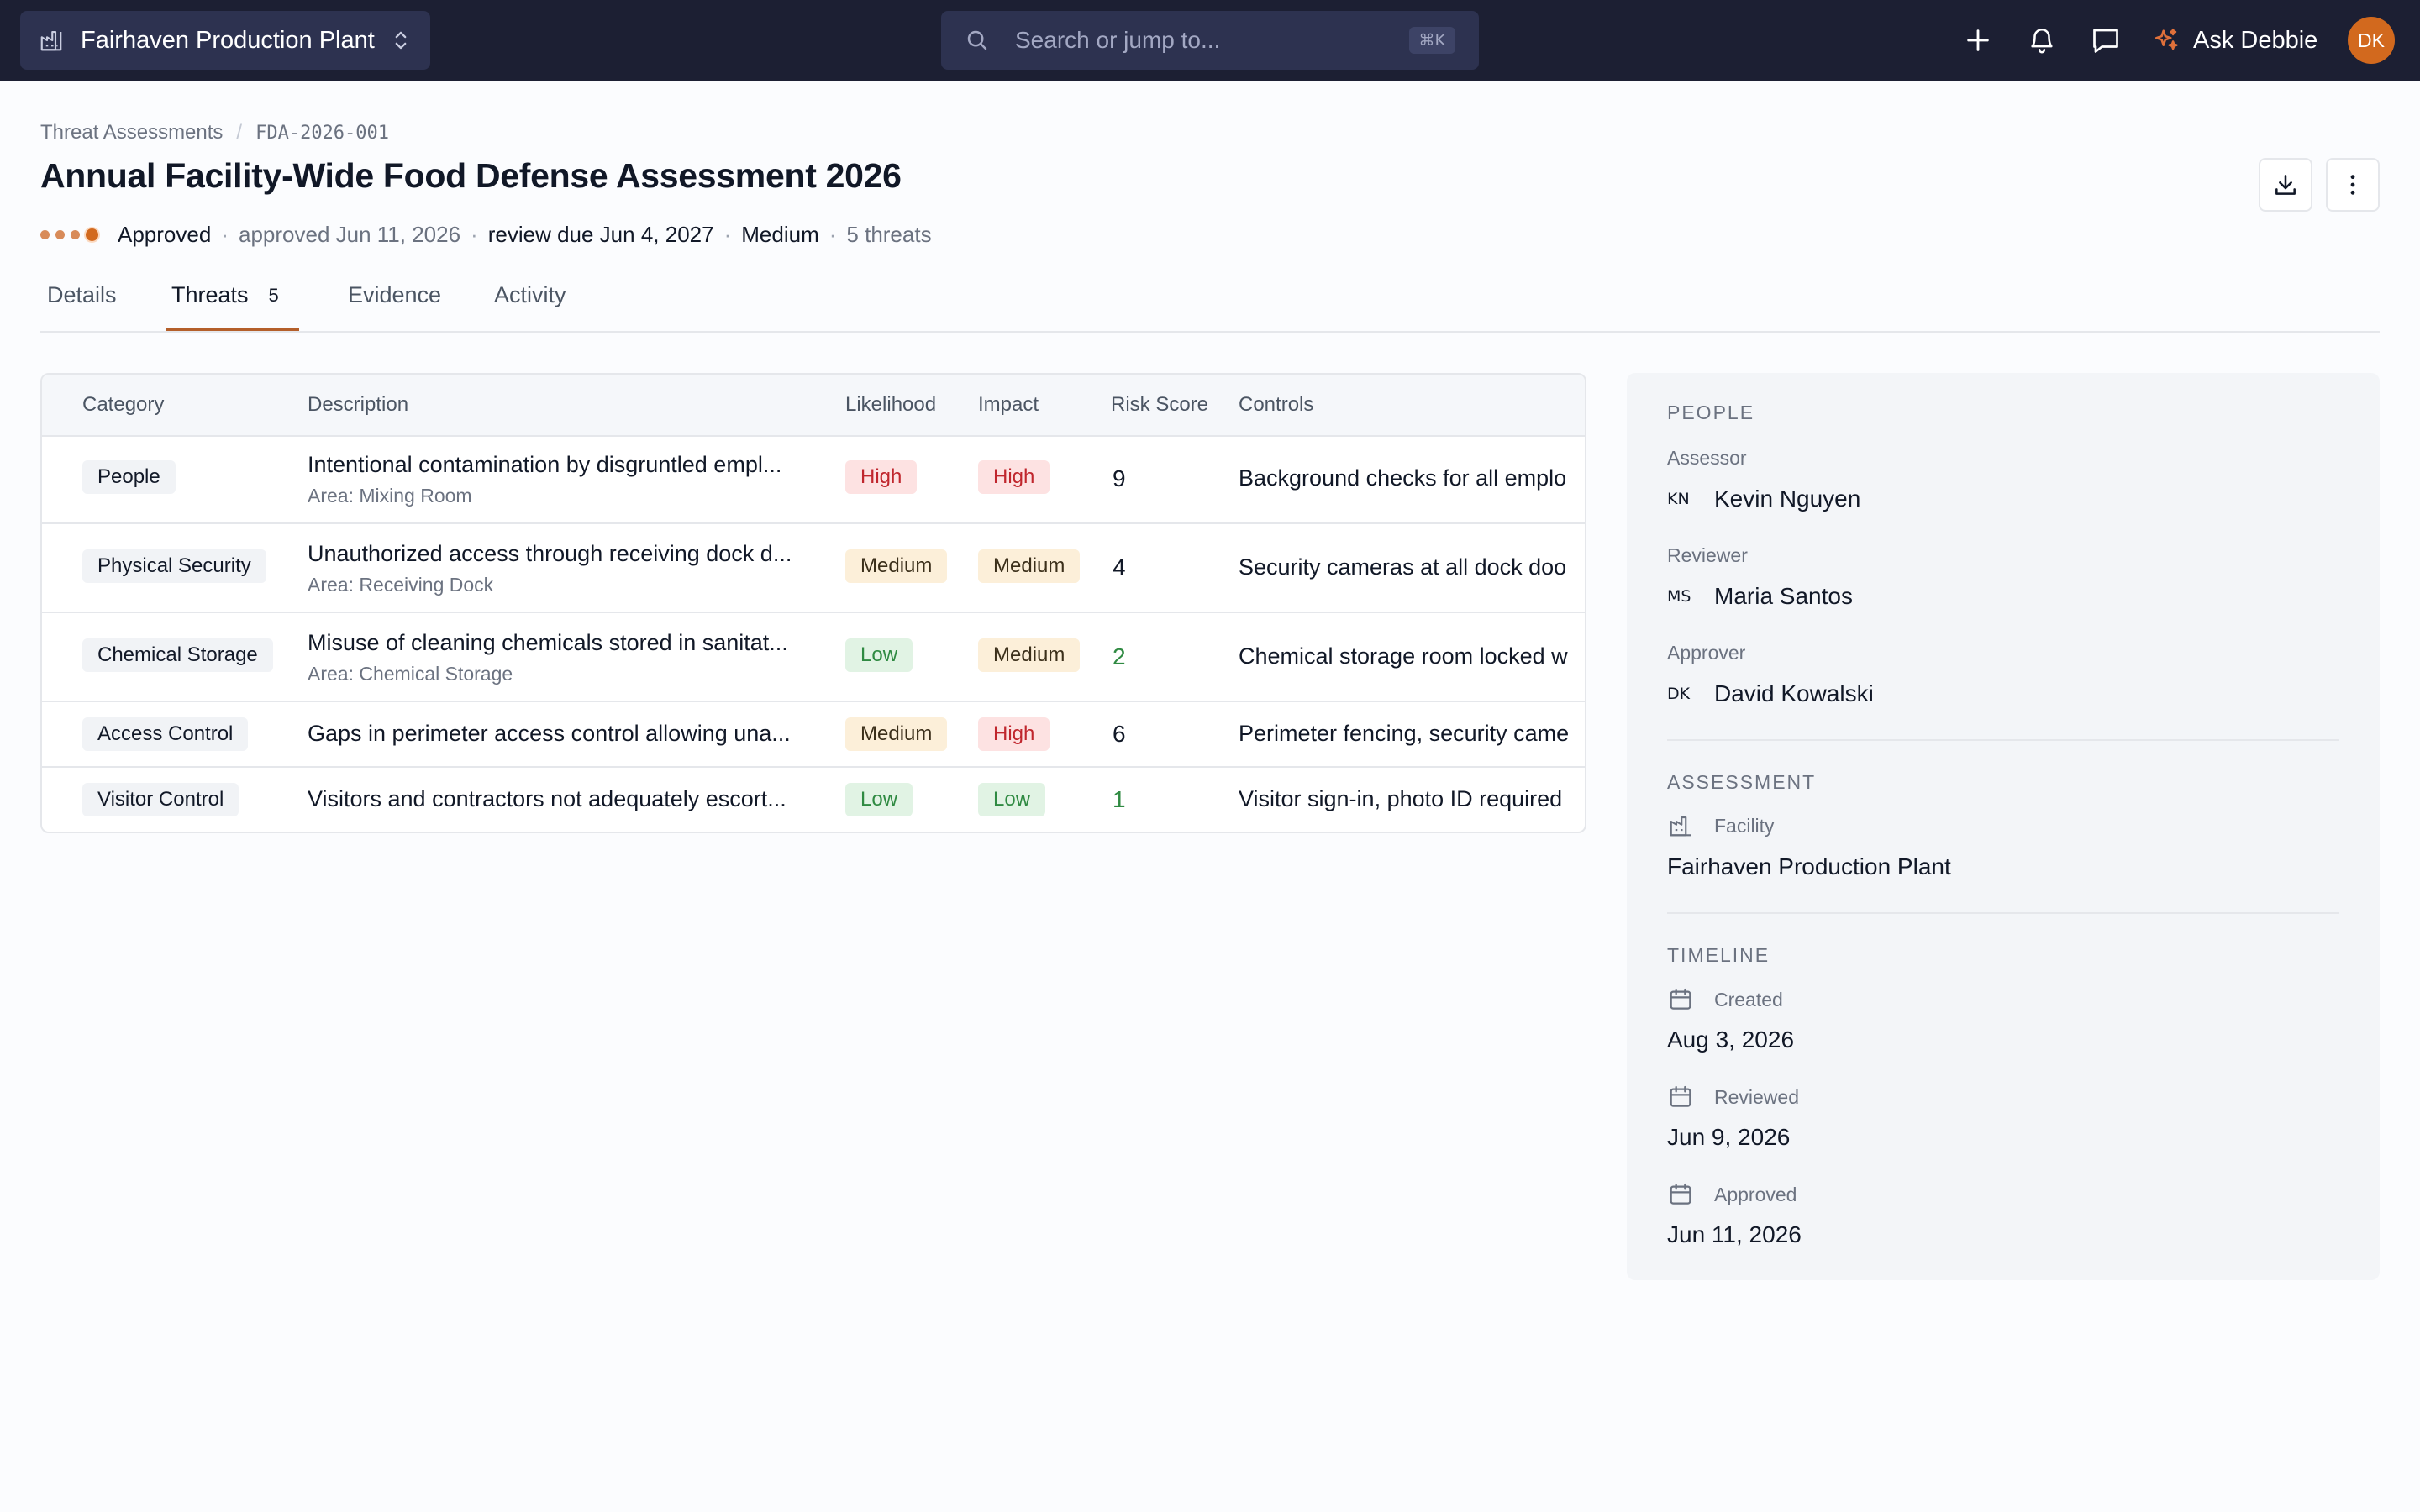  Describe the element at coordinates (1707, 653) in the screenshot. I see `approver-label: Approver` at that location.